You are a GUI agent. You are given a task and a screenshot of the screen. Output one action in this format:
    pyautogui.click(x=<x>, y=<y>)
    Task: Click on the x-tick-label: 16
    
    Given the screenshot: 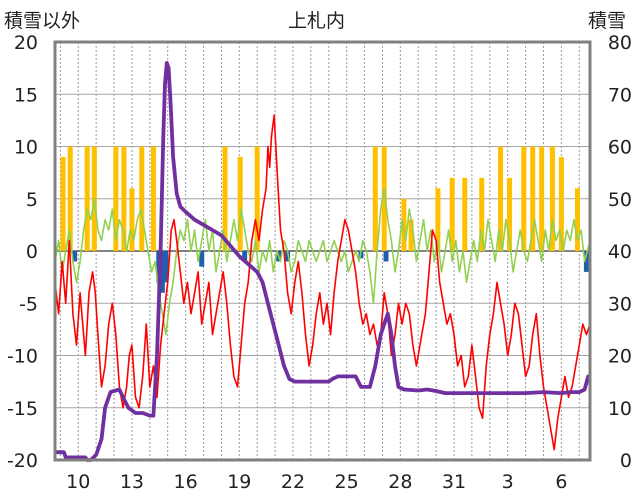 What is the action you would take?
    pyautogui.click(x=186, y=482)
    